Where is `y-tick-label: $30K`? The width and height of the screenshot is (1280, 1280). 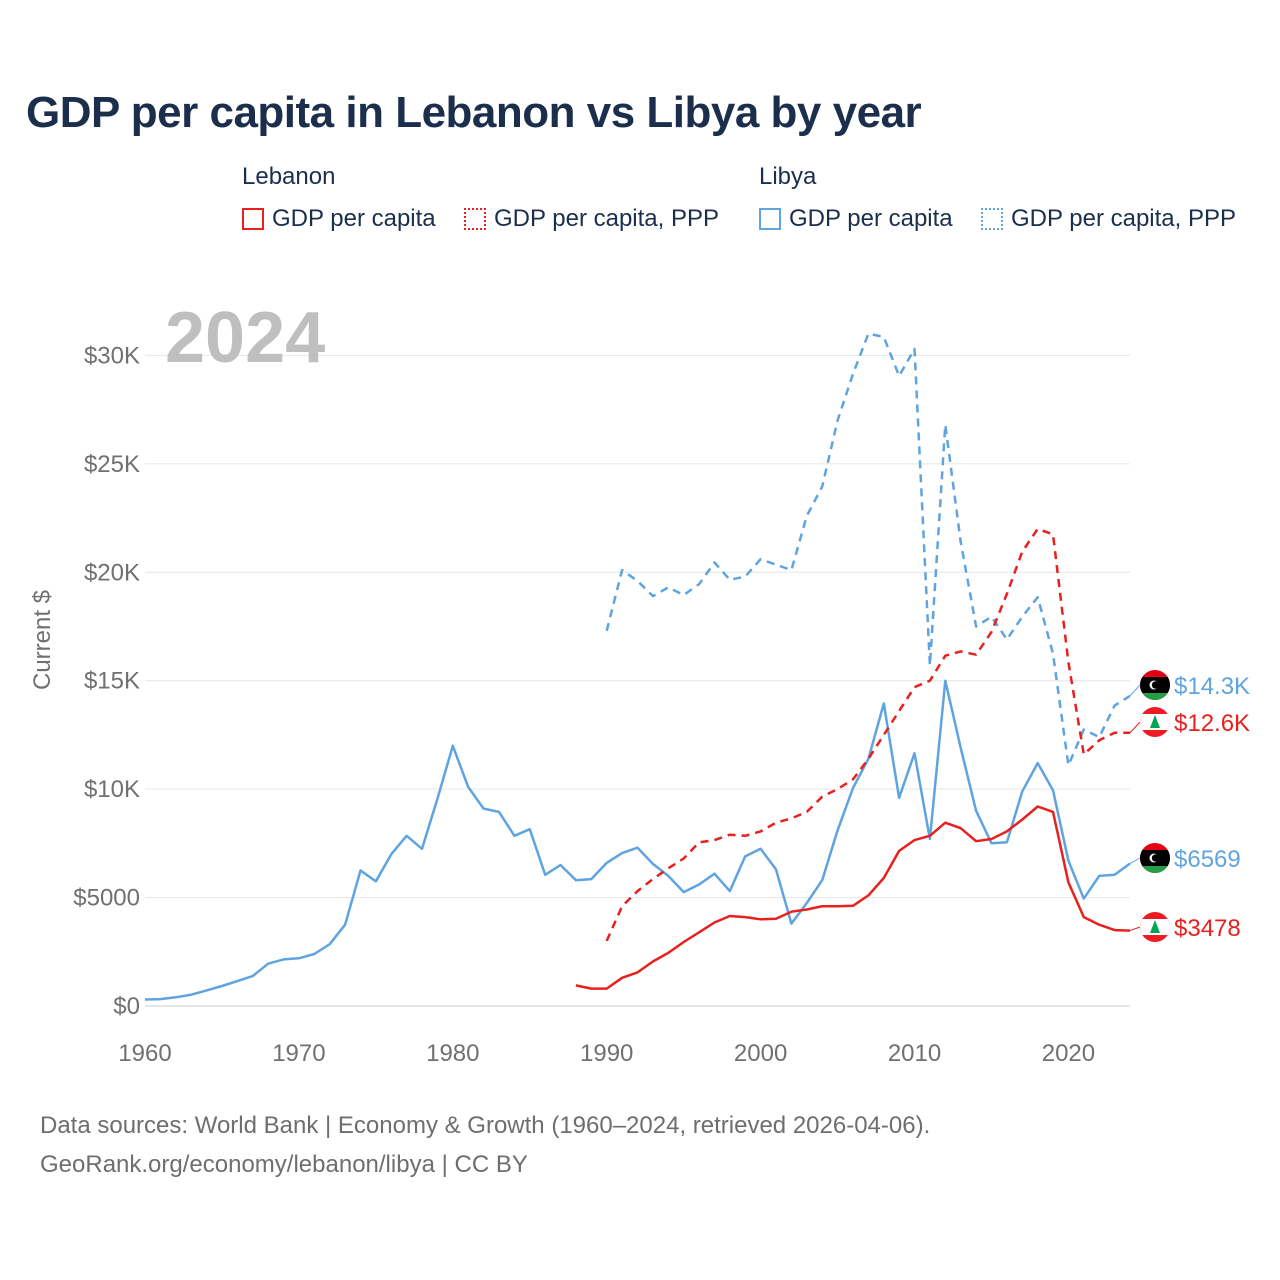
y-tick-label: $30K is located at coordinates (112, 355).